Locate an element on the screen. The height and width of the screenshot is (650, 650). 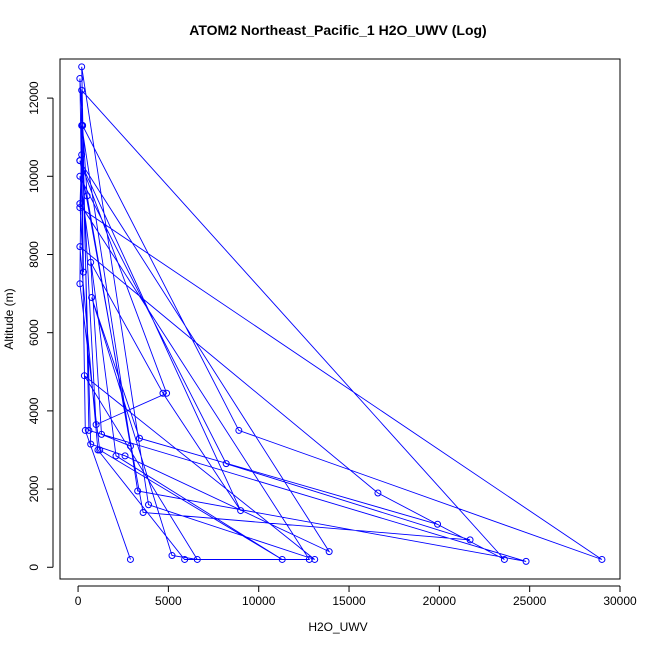
x-tick-label: 5000 is located at coordinates (168, 601).